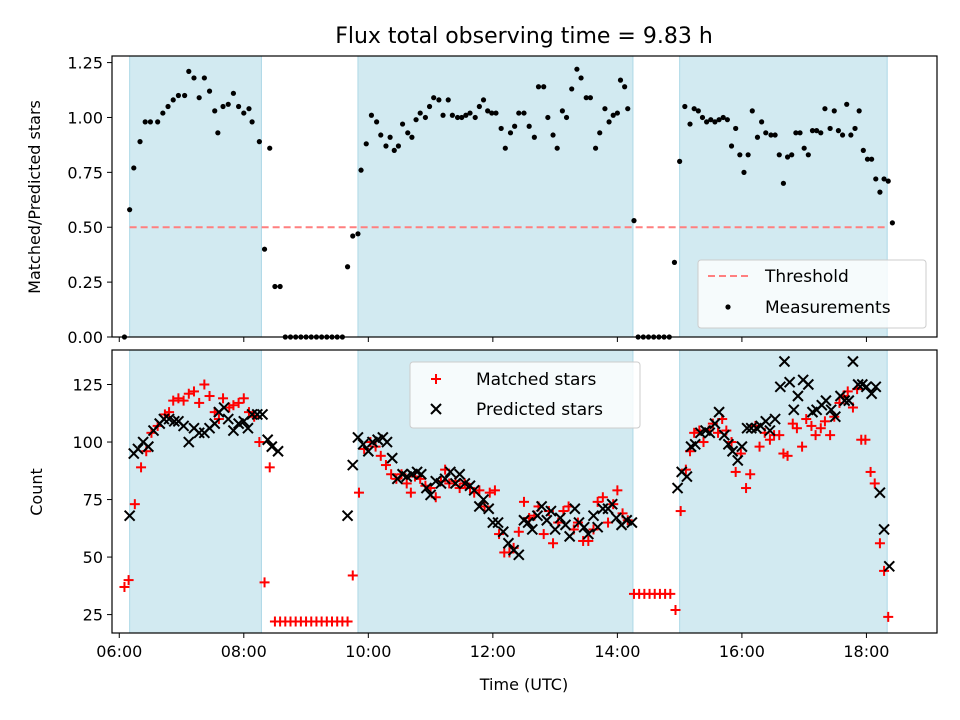 The width and height of the screenshot is (960, 720). What do you see at coordinates (119, 651) in the screenshot?
I see `x-tick-label: 06:00` at bounding box center [119, 651].